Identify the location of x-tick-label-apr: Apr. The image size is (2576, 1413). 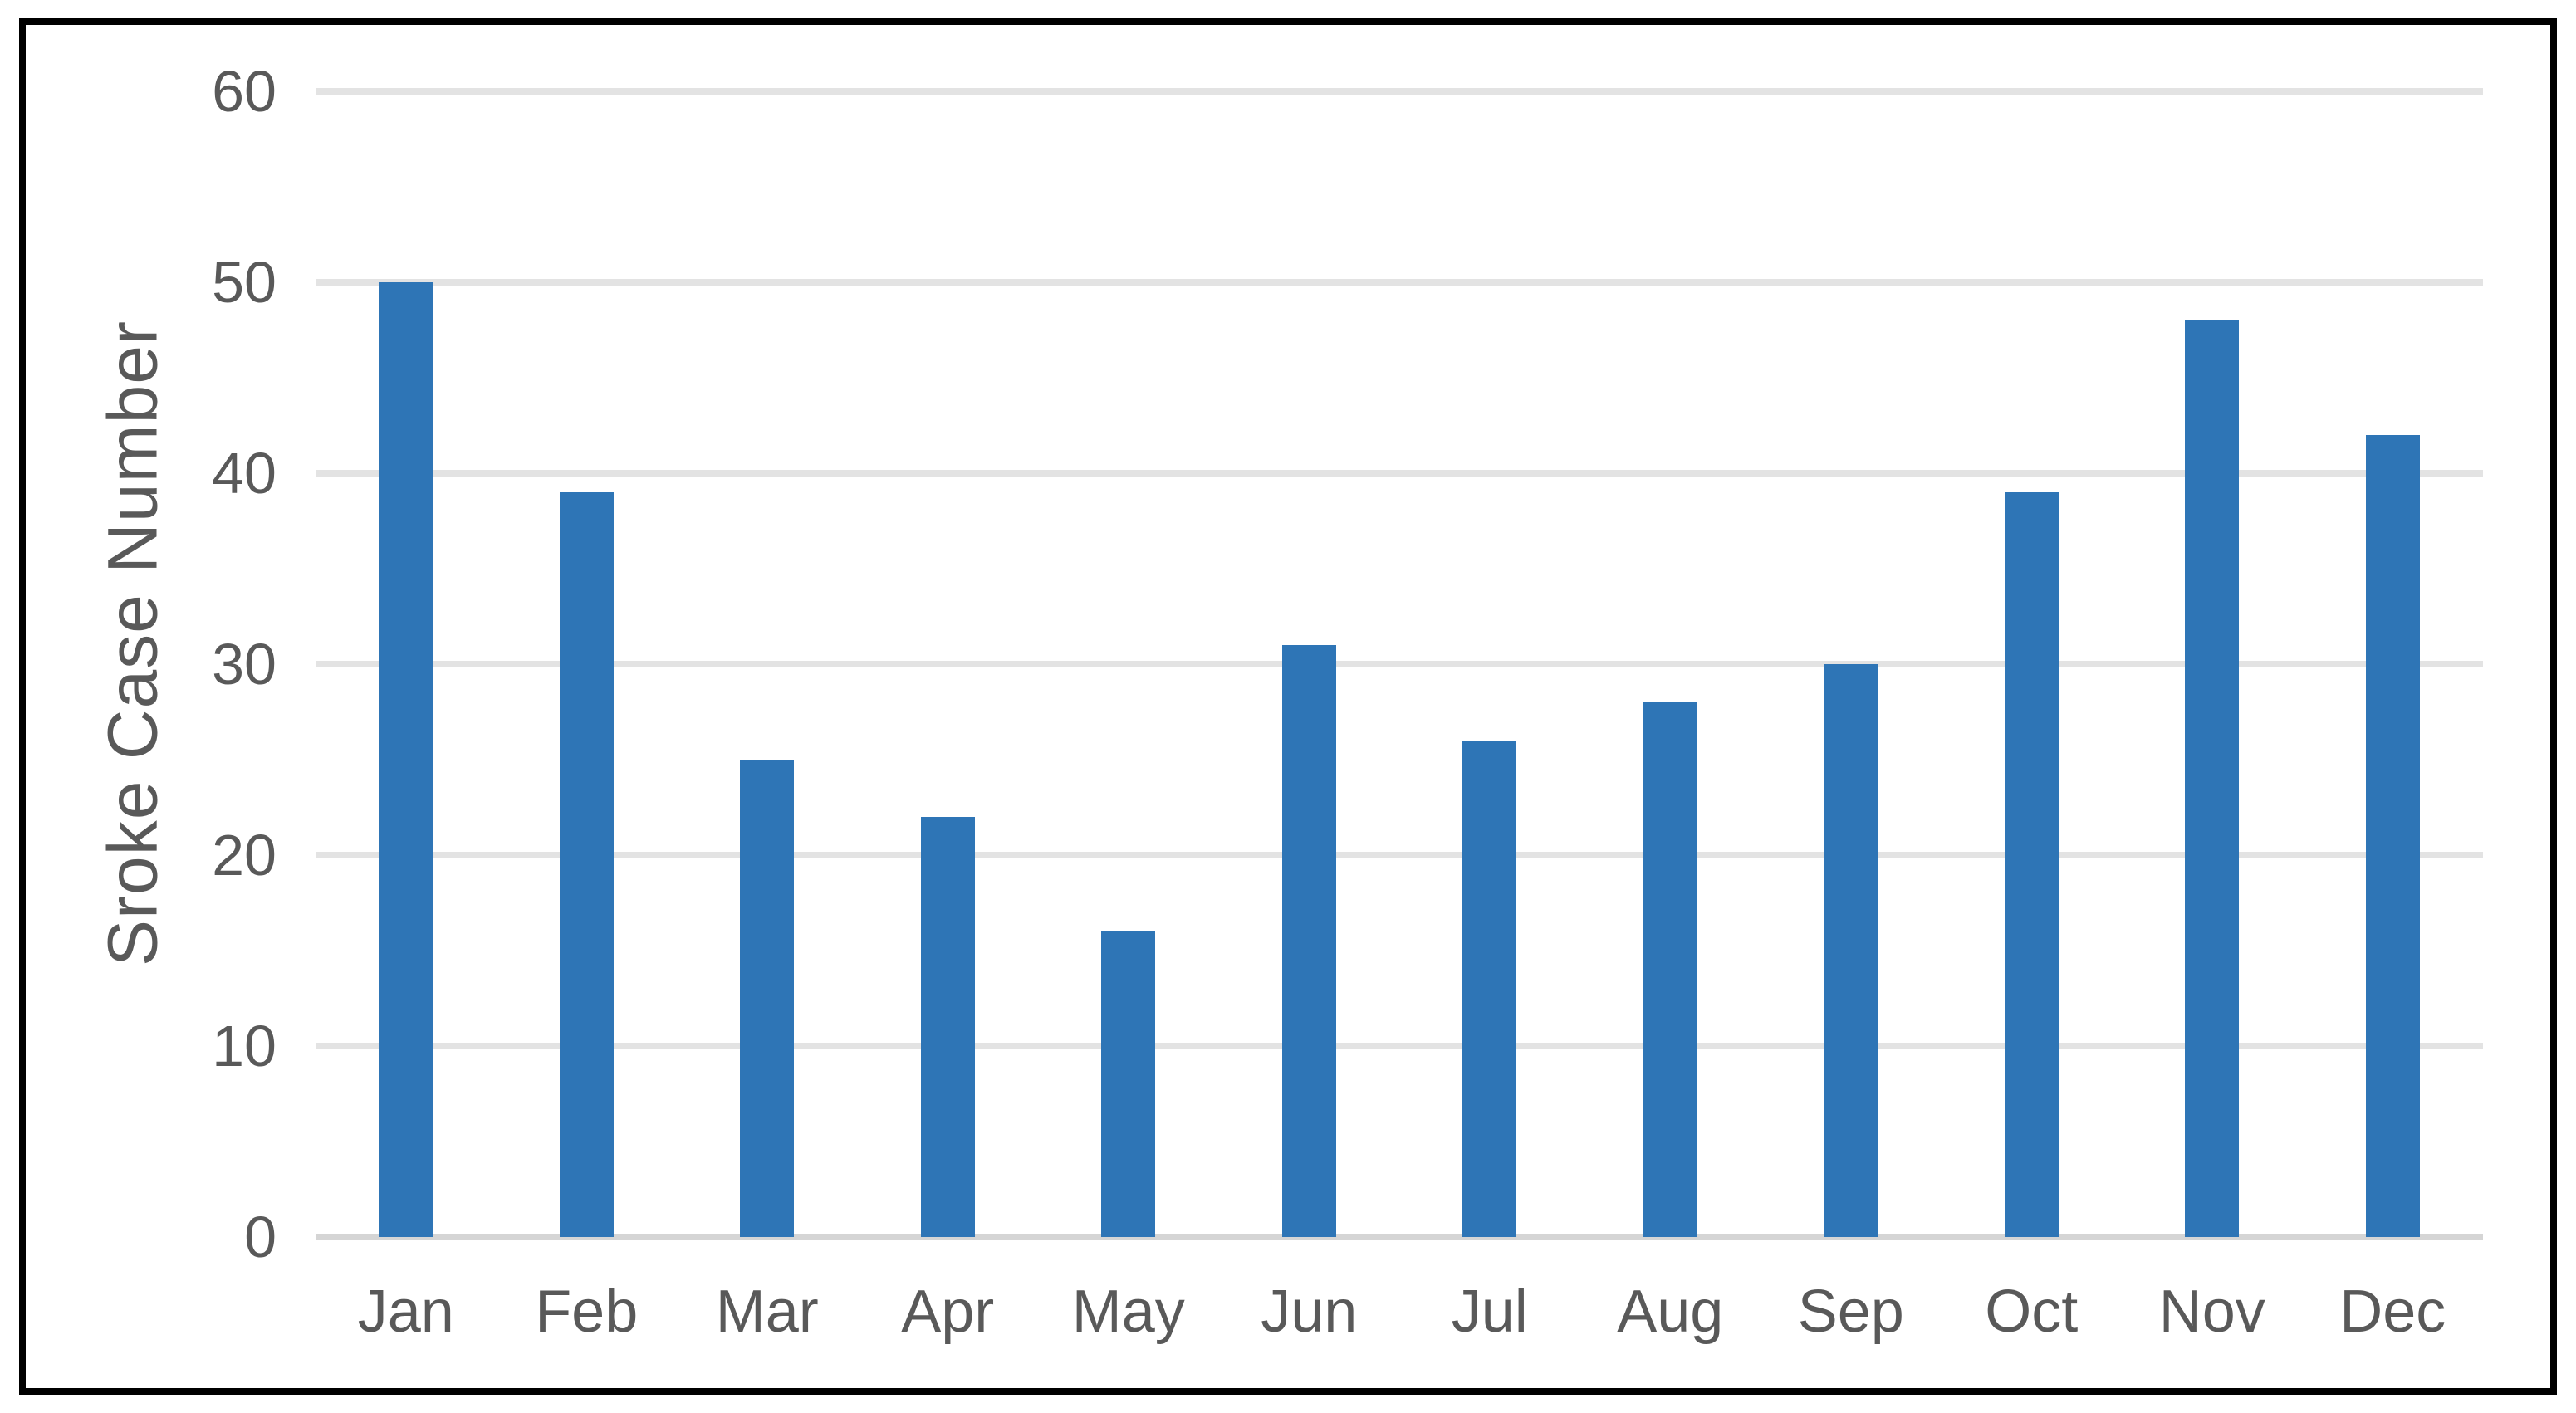
(948, 1312).